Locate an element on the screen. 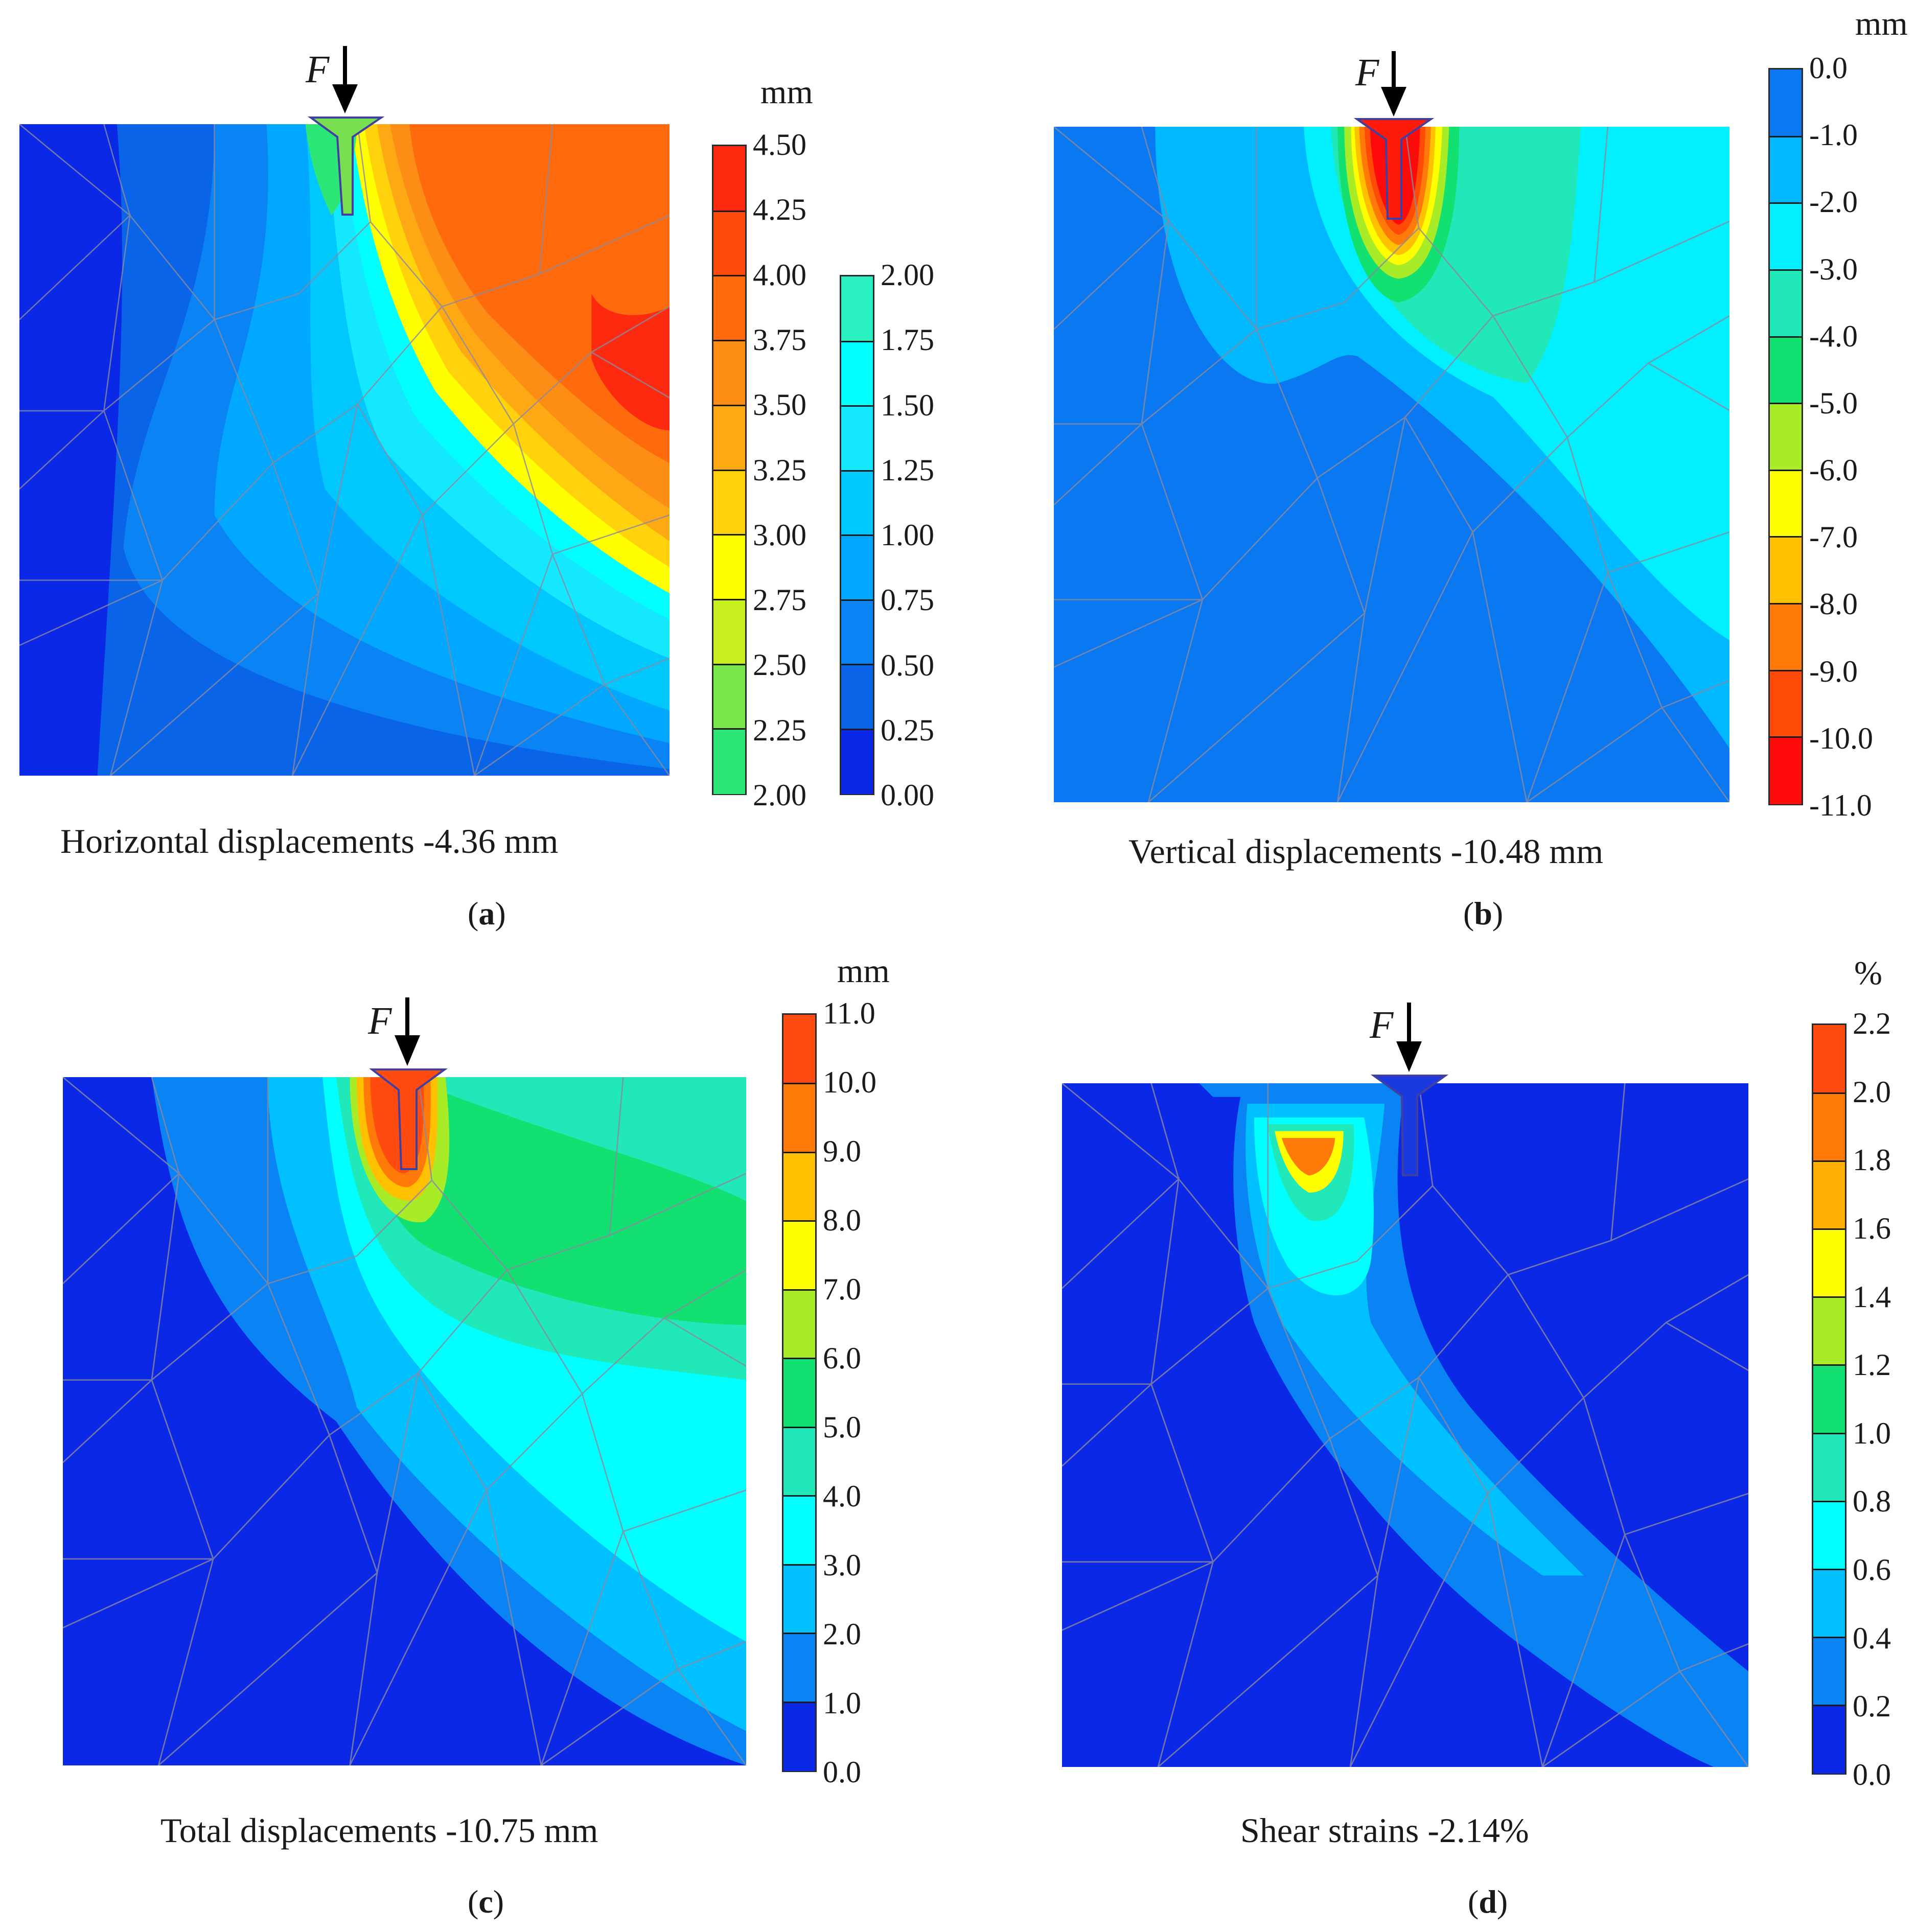  colorbar-tick-label: 1.4 is located at coordinates (1872, 1296).